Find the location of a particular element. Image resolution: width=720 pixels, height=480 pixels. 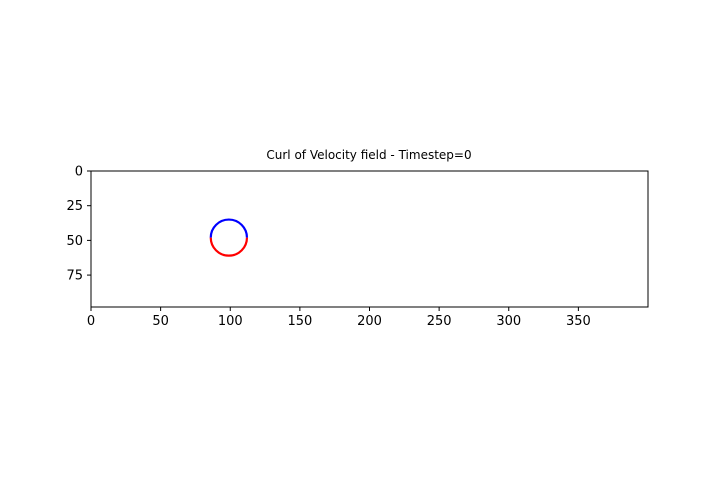

x-tick-label: 300 is located at coordinates (508, 321).